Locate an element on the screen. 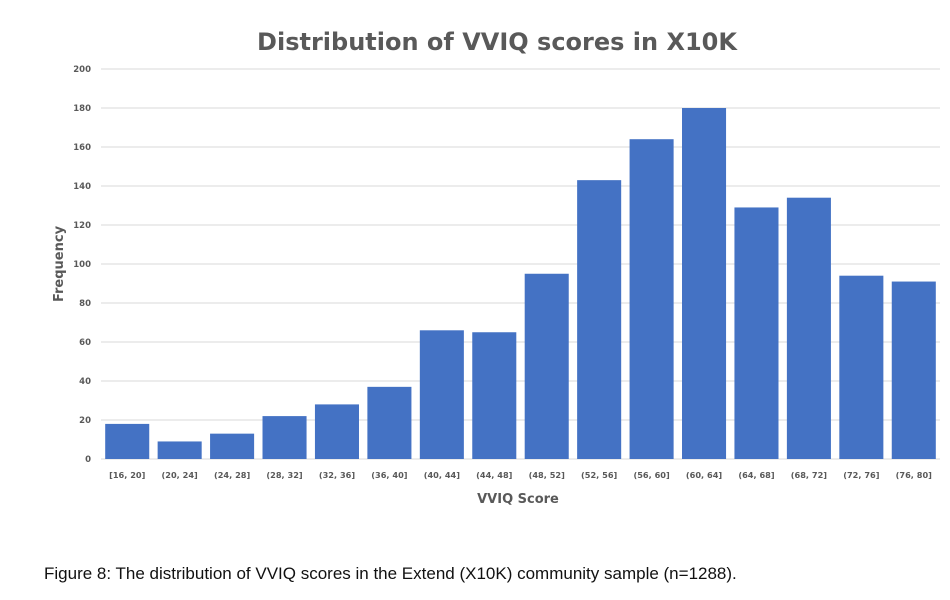 The image size is (950, 600). x-tick-label: (56, 60] is located at coordinates (651, 475).